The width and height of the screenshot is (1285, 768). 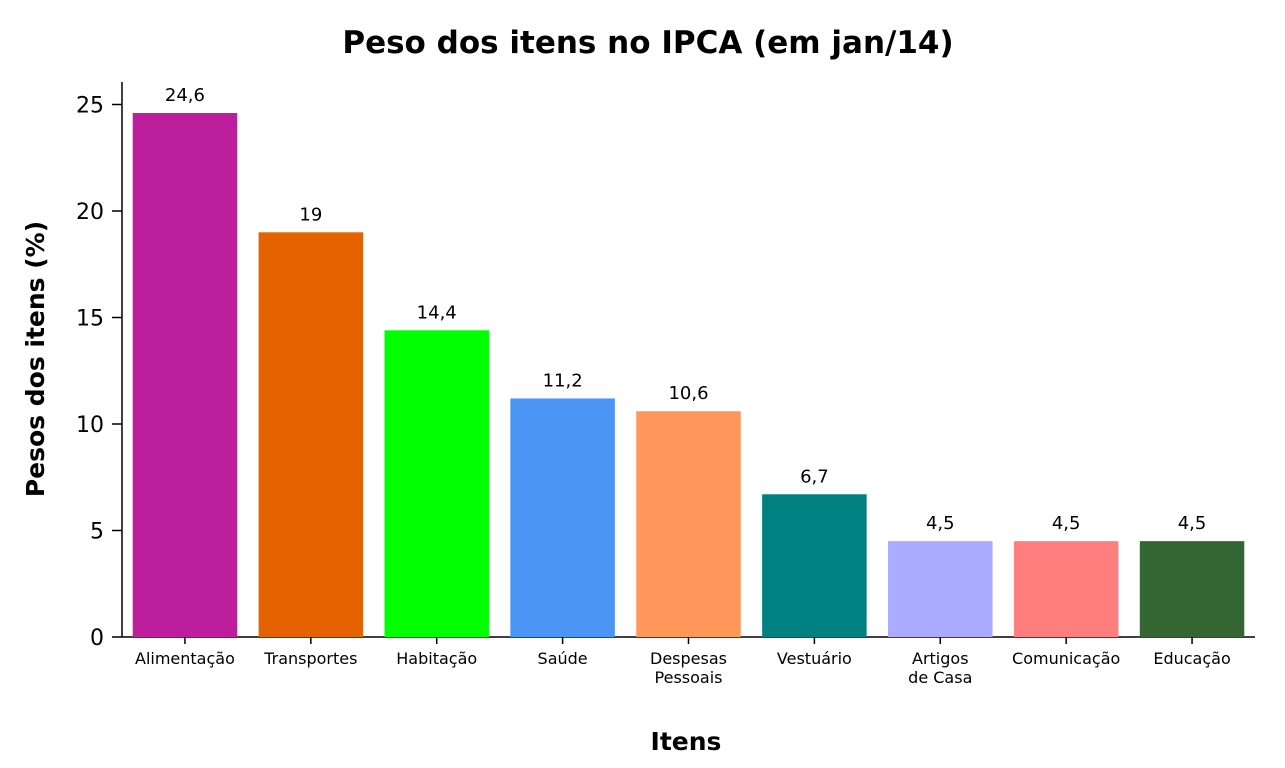 I want to click on data-label: 6,7, so click(x=814, y=476).